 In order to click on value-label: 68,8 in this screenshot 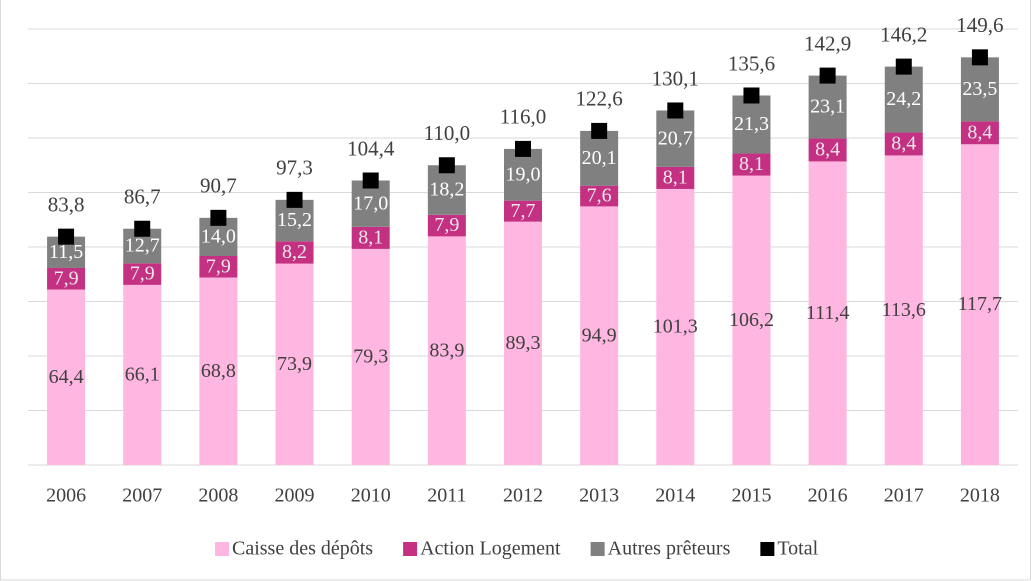, I will do `click(218, 371)`.